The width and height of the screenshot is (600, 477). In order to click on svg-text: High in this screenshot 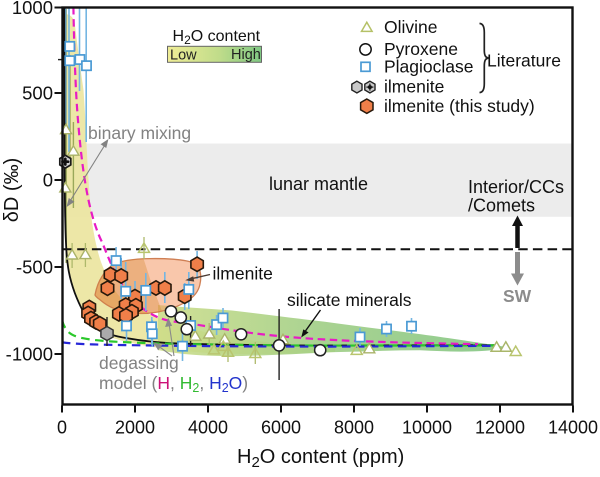, I will do `click(246, 55)`.